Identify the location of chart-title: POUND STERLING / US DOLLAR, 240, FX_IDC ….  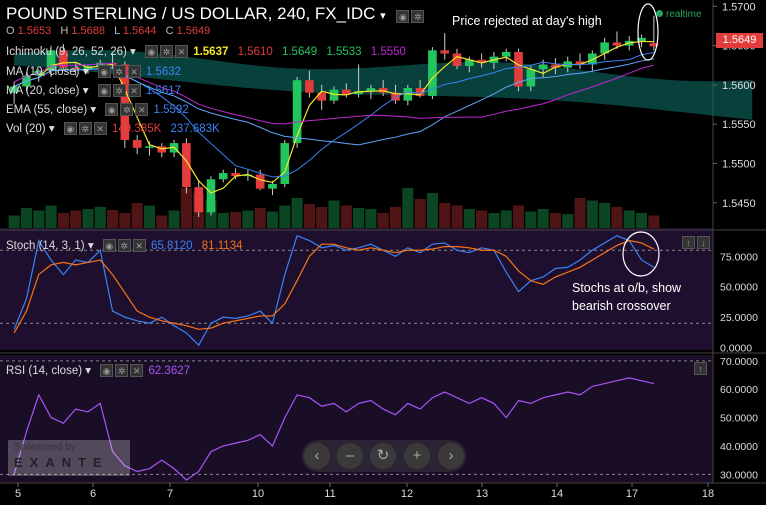
(216, 14).